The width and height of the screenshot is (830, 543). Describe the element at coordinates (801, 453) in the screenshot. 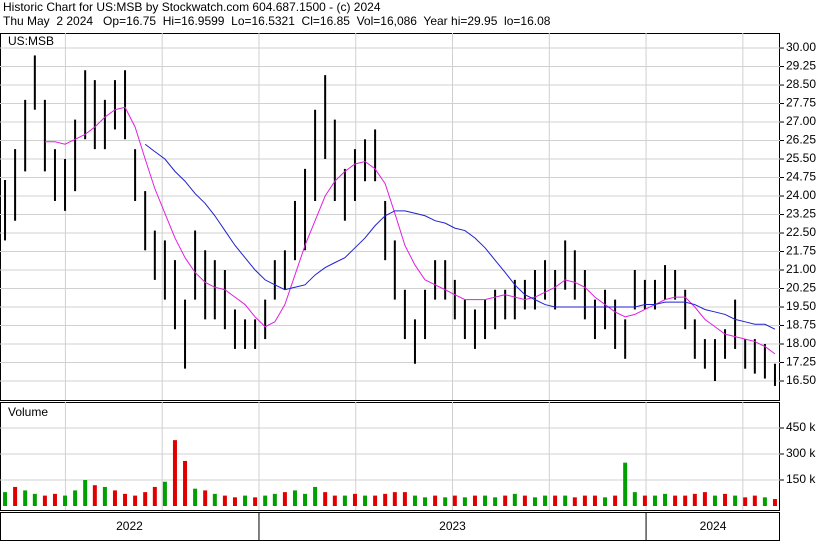

I see `y-tick-label: 300 k` at that location.